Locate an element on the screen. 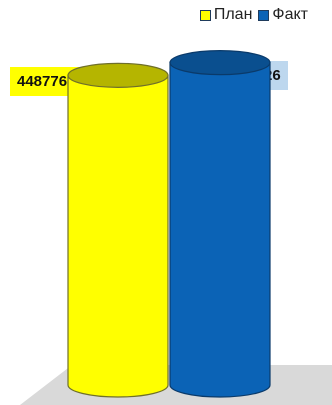 Image resolution: width=332 pixels, height=405 pixels. legend-item-fact: Факт is located at coordinates (283, 15).